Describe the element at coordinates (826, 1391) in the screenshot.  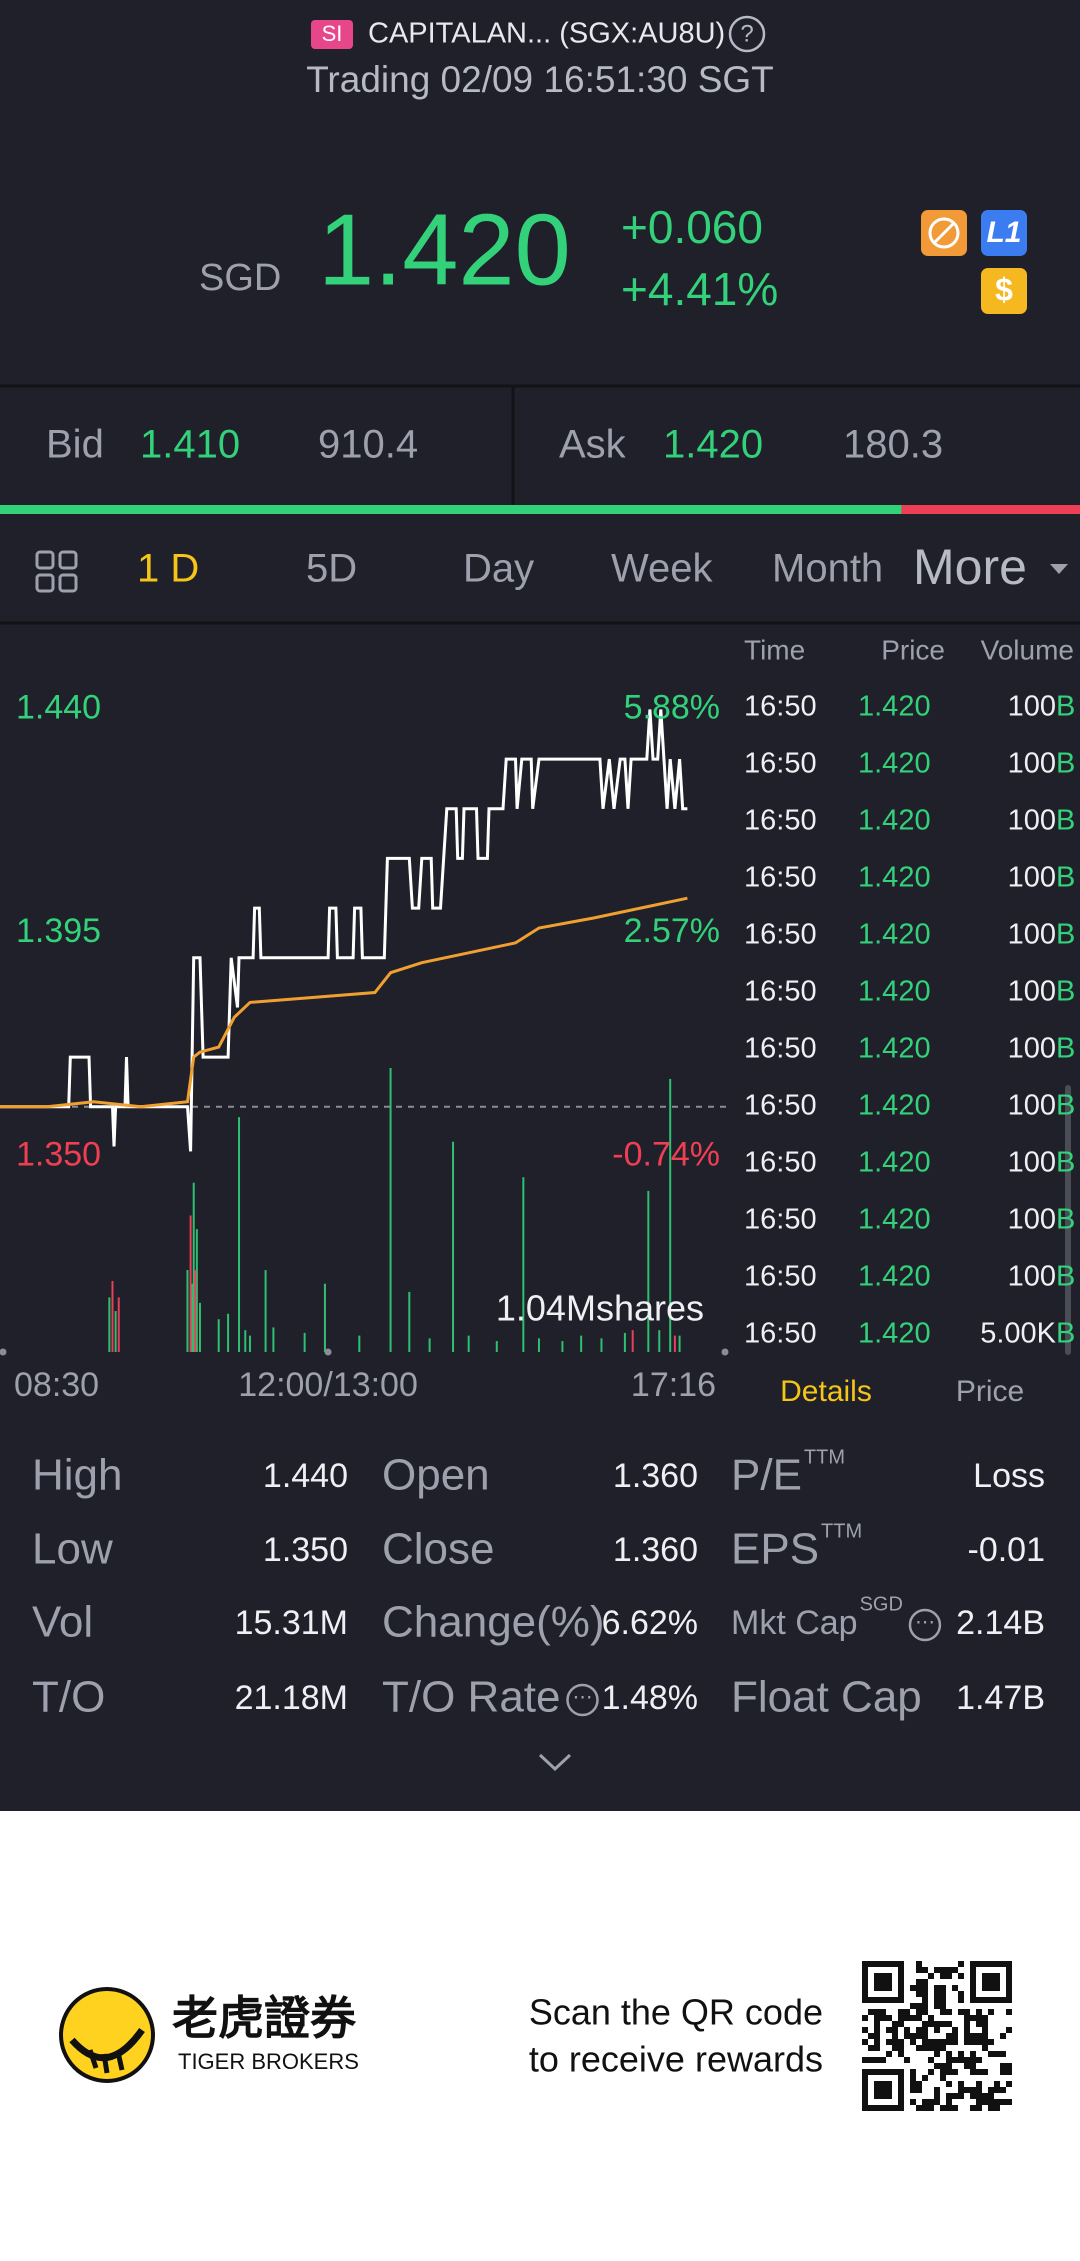
I see `detail-tab: Details` at that location.